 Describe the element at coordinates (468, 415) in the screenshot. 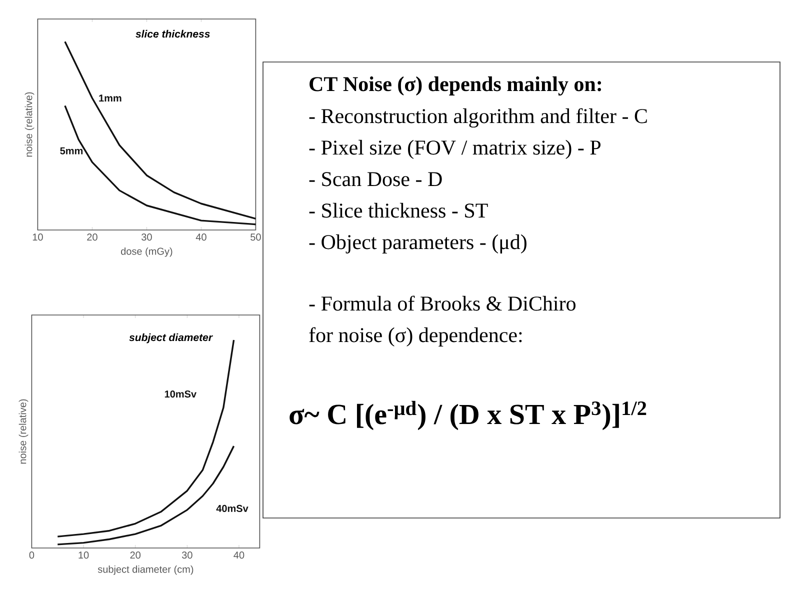

I see `text: σ~ C [(e$^{-μd}$) / (D x ST x P$^{3}$)]$^{1/2}$` at that location.